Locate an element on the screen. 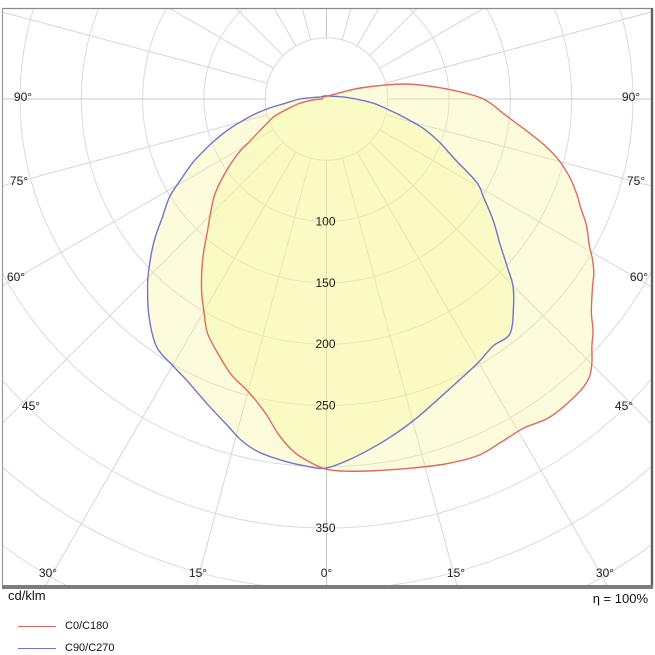 The height and width of the screenshot is (655, 655). angle-label-left: 45° is located at coordinates (31, 406).